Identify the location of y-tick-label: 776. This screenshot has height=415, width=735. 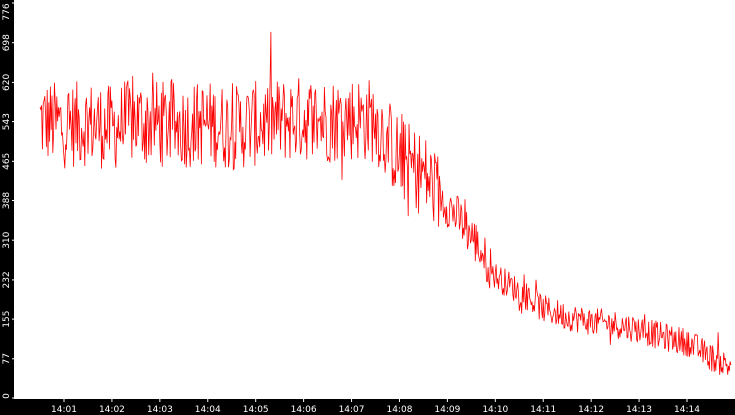
(7, 11).